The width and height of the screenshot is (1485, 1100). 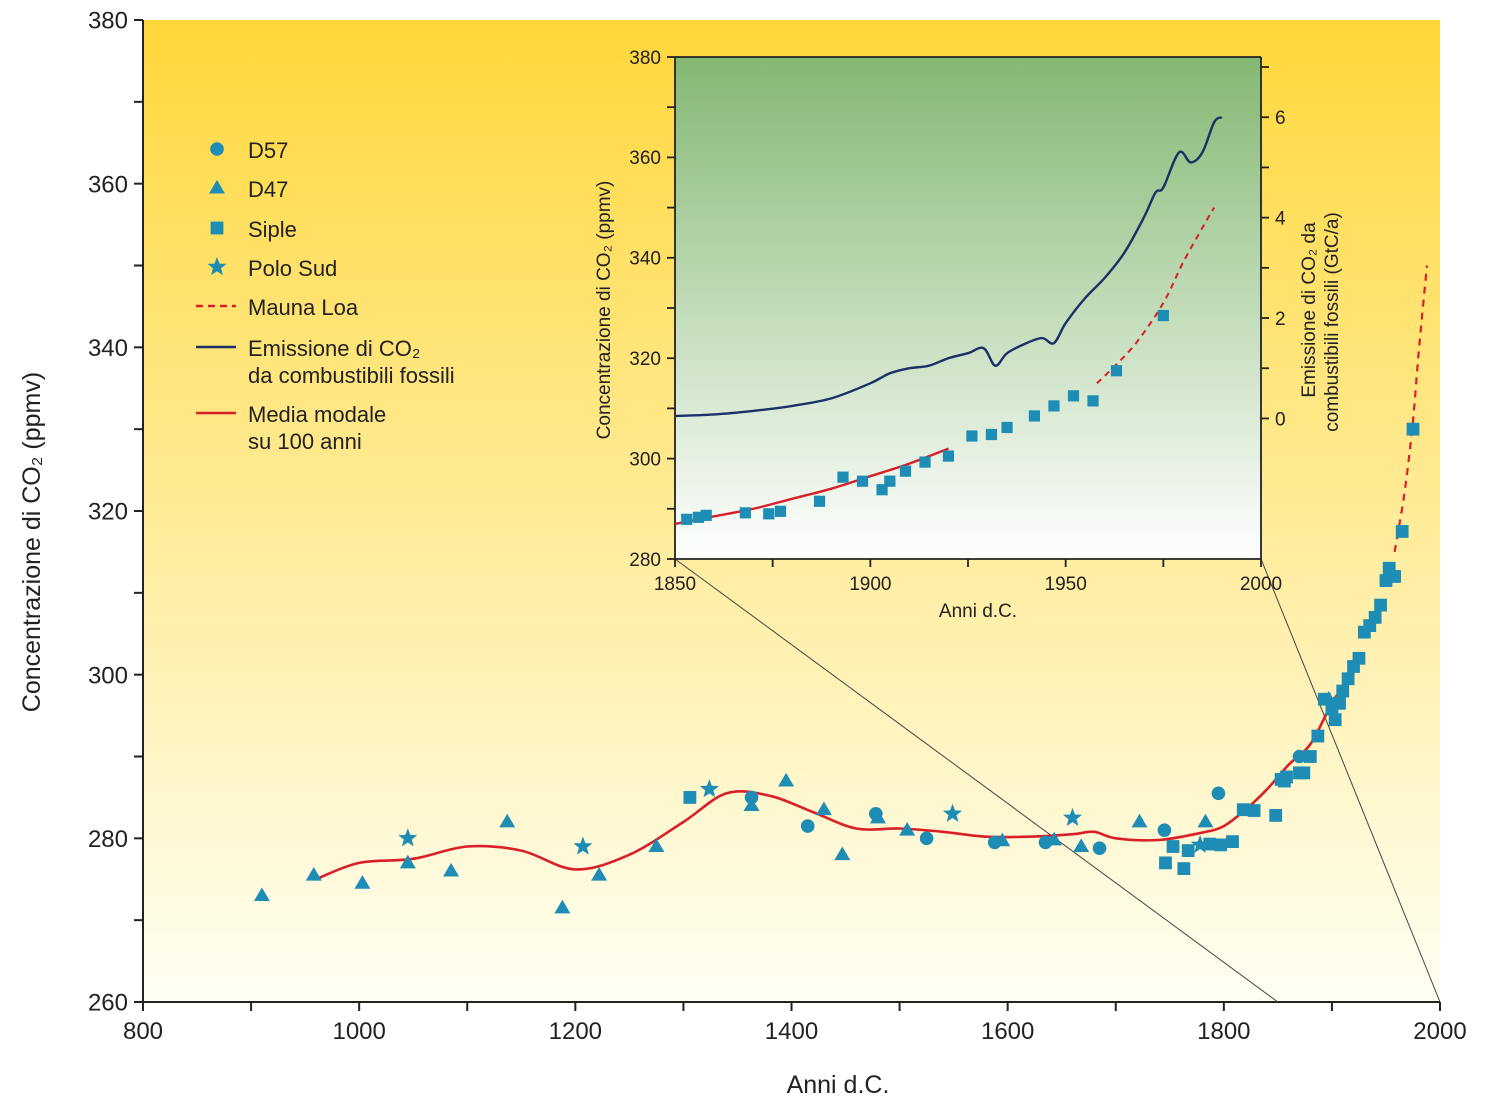 I want to click on legend-label: D47, so click(x=268, y=189).